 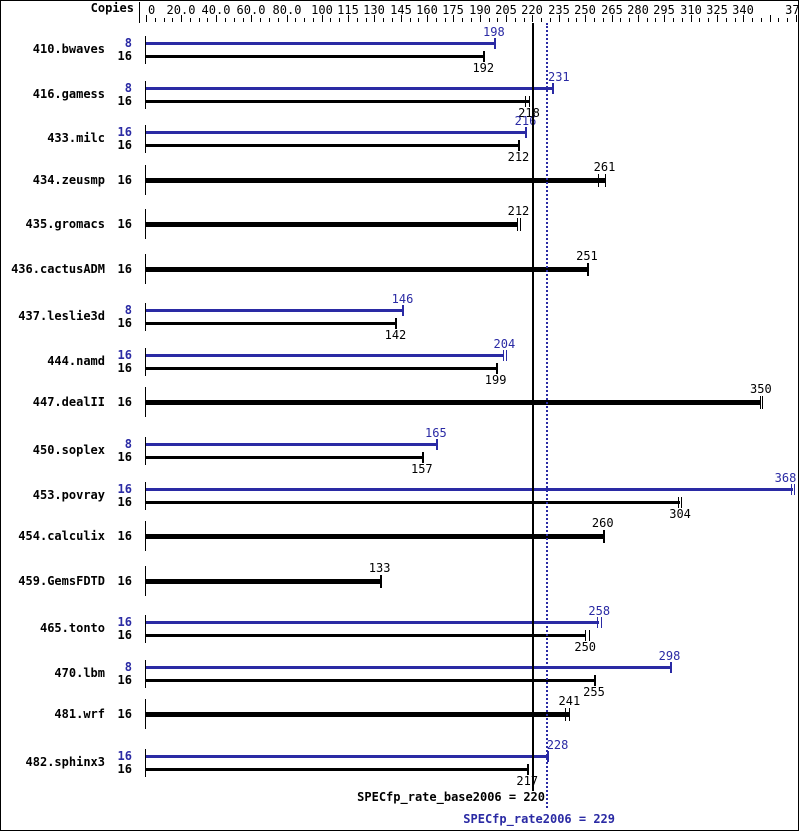 I want to click on benchmark-name: 410.bwaves, so click(x=68, y=49).